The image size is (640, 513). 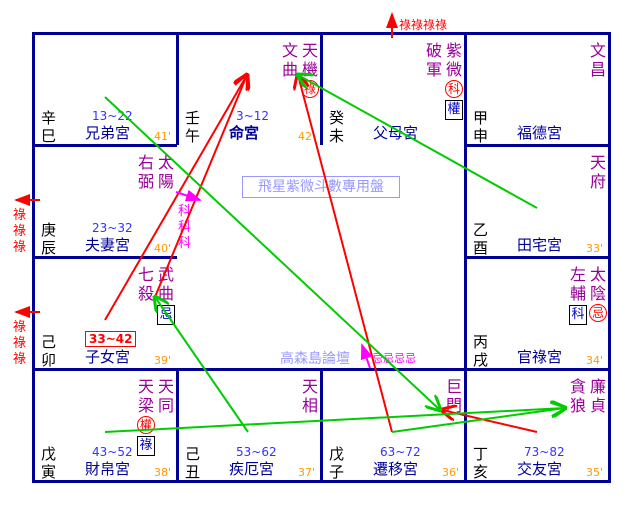 What do you see at coordinates (594, 472) in the screenshot?
I see `age-marker: 35'` at bounding box center [594, 472].